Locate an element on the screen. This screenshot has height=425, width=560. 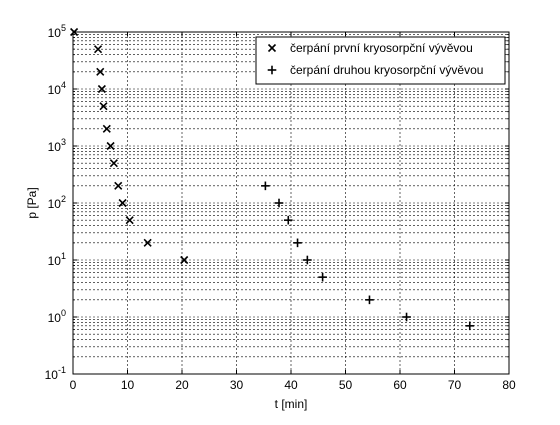
legend-marker-plus is located at coordinates (272, 70).